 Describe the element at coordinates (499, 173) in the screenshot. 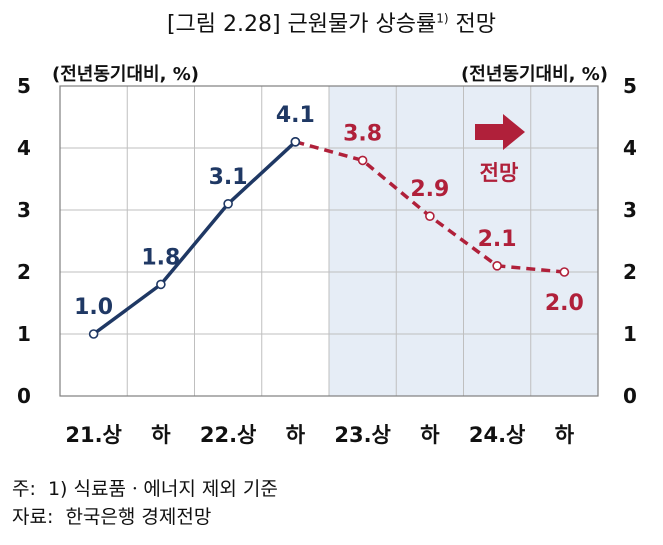

I see `forecast-label: 전망` at that location.